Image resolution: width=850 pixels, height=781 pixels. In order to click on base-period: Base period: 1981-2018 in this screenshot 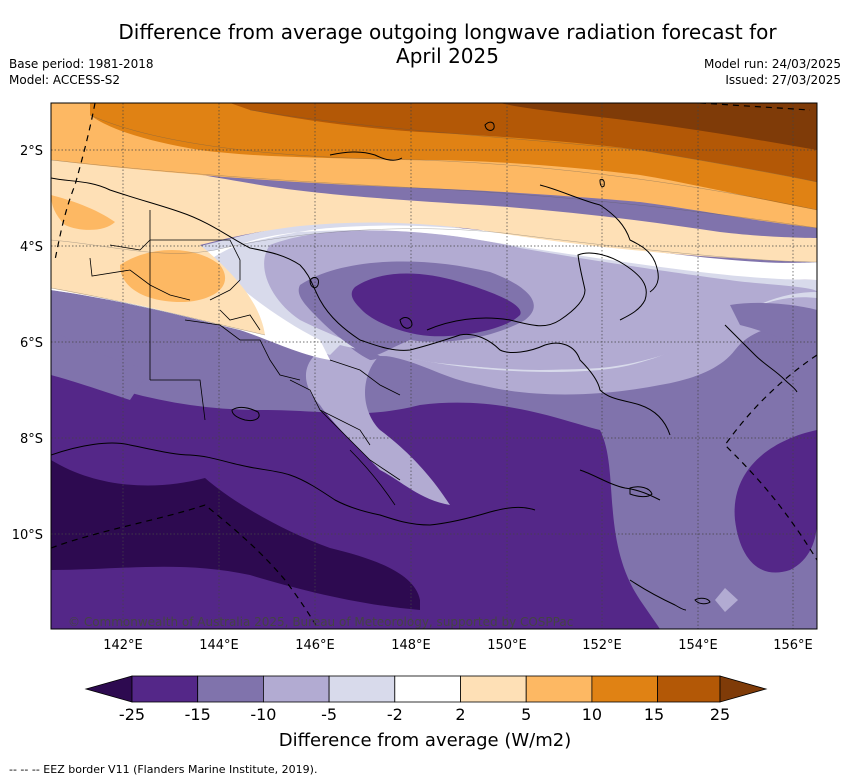, I will do `click(81, 64)`.